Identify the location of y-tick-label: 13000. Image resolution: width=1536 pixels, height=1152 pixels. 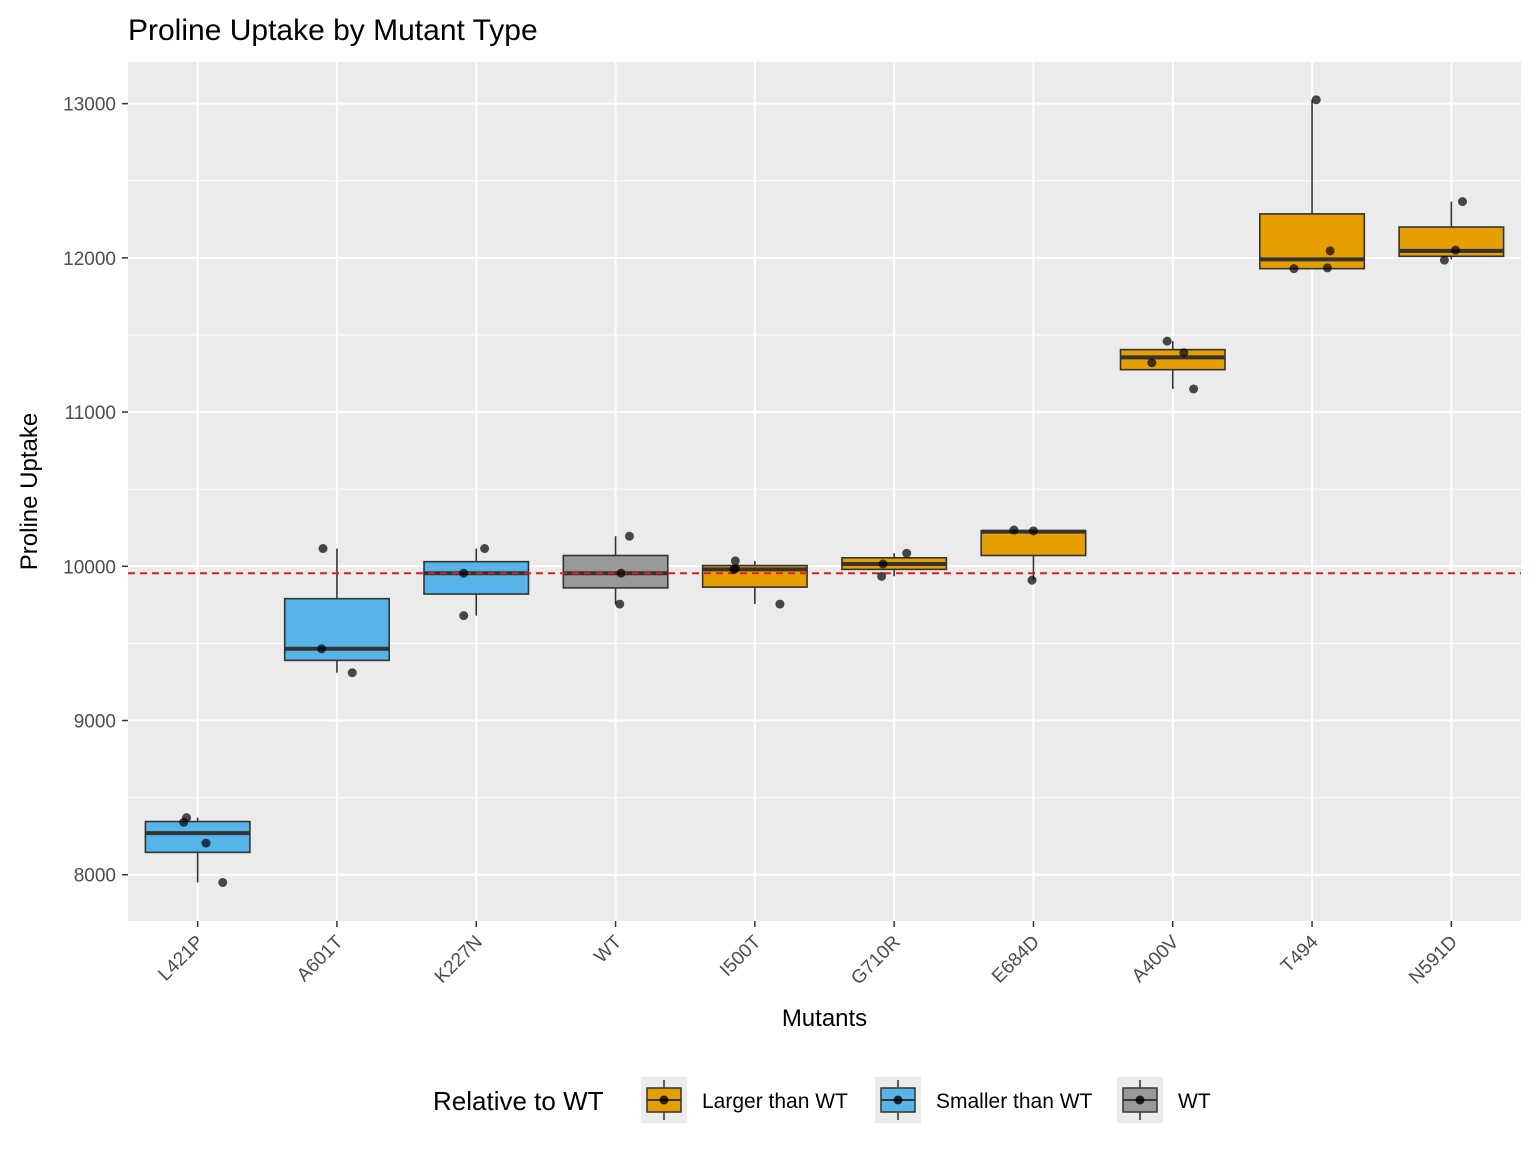
(89, 105).